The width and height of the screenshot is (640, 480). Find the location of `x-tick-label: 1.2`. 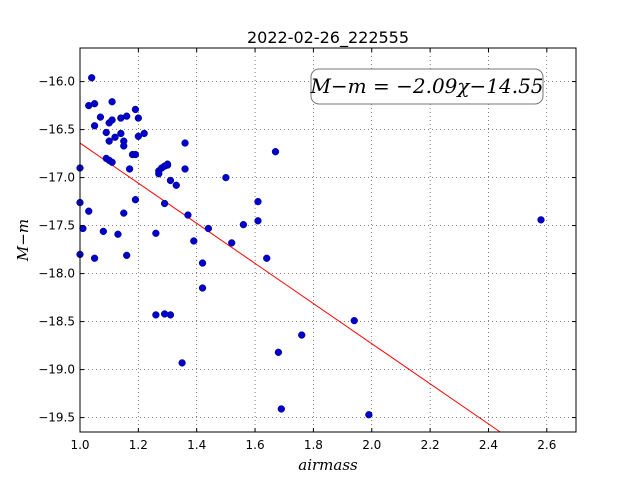

x-tick-label: 1.2 is located at coordinates (138, 445).